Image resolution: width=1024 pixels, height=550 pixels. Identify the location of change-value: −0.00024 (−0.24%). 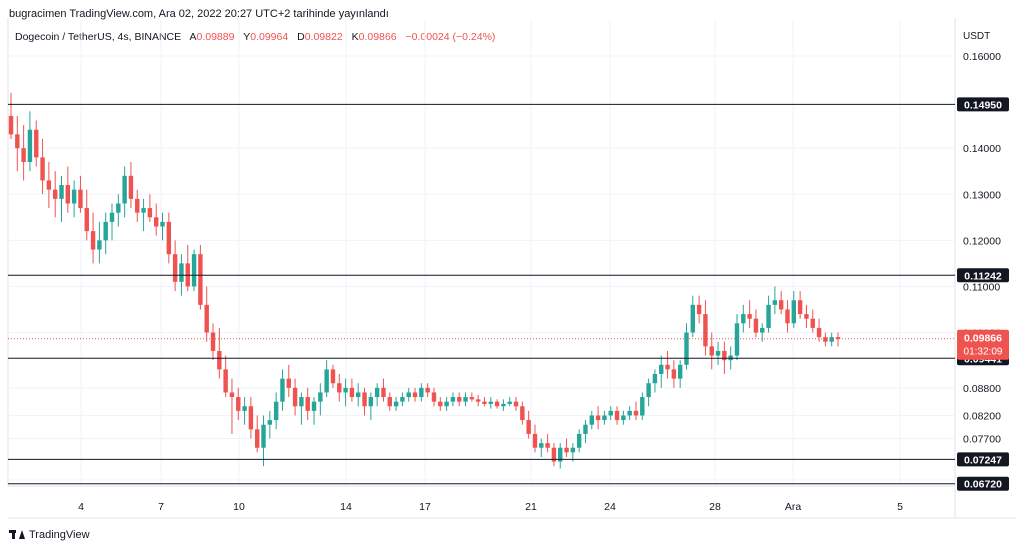
(450, 37).